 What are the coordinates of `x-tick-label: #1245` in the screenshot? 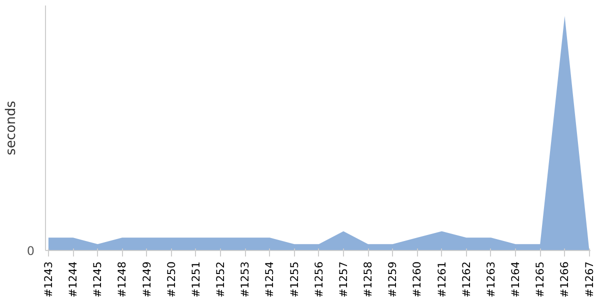 It's located at (97, 279).